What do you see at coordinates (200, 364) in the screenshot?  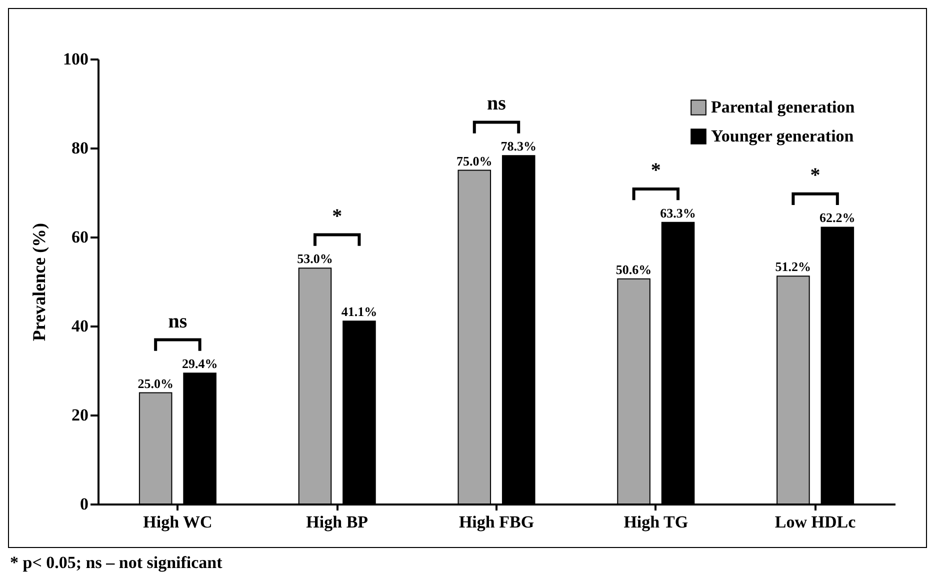 I see `data-label: 29.4%` at bounding box center [200, 364].